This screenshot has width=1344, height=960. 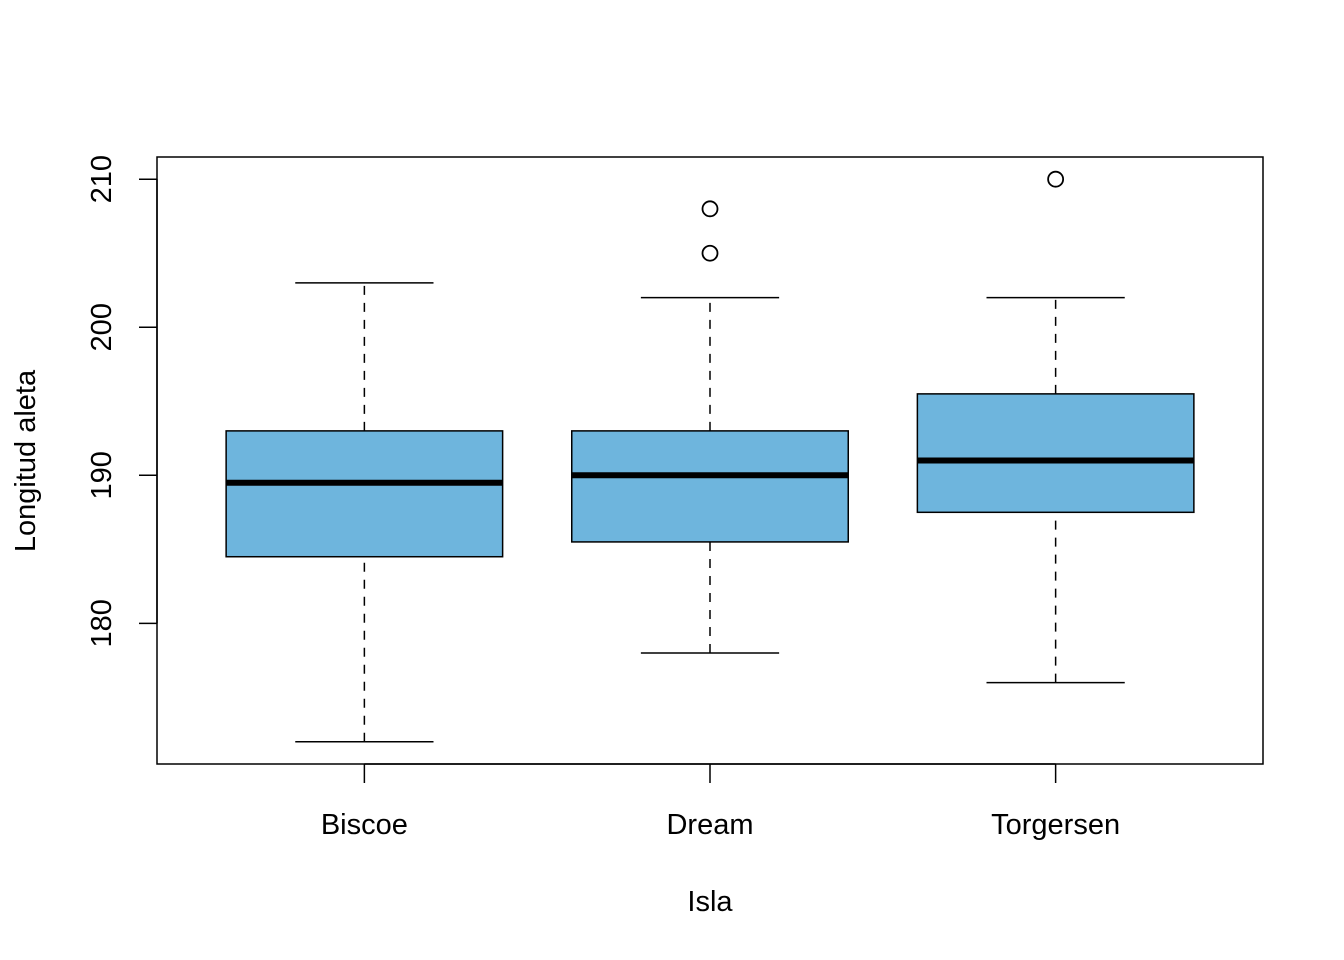 What do you see at coordinates (122, 401) in the screenshot?
I see `y-axis: 180 190 200 210` at bounding box center [122, 401].